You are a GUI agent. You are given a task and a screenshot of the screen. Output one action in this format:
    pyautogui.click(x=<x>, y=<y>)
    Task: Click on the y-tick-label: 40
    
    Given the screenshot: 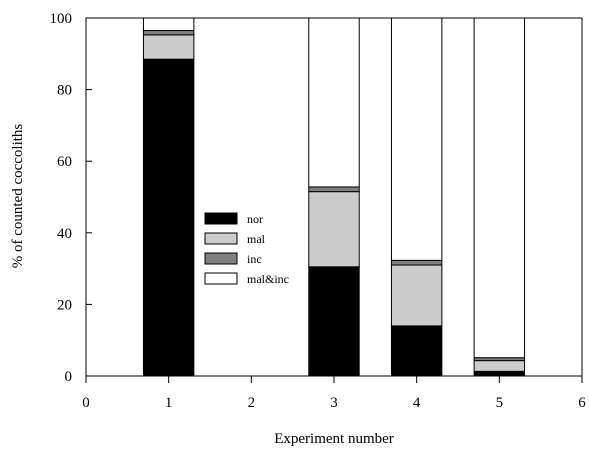 What is the action you would take?
    pyautogui.click(x=64, y=234)
    